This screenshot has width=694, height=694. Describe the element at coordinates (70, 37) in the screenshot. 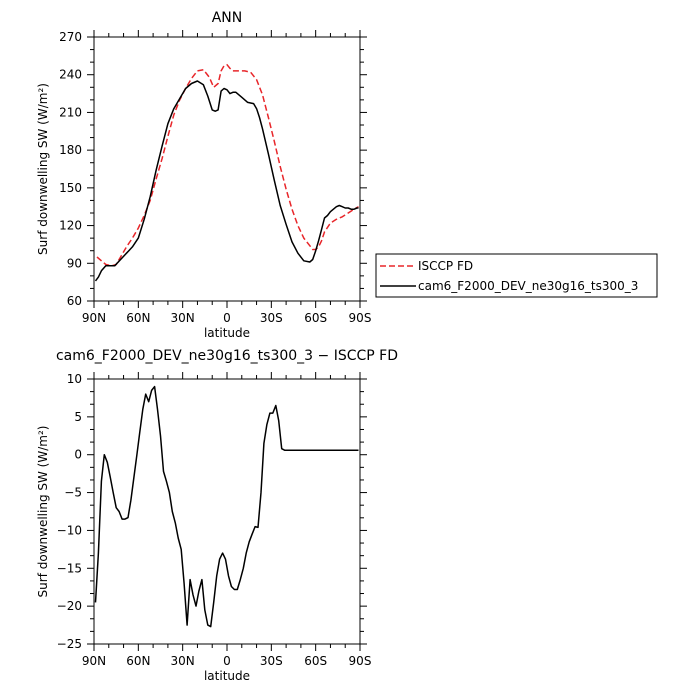

I see `y-tick-label: 270` at that location.